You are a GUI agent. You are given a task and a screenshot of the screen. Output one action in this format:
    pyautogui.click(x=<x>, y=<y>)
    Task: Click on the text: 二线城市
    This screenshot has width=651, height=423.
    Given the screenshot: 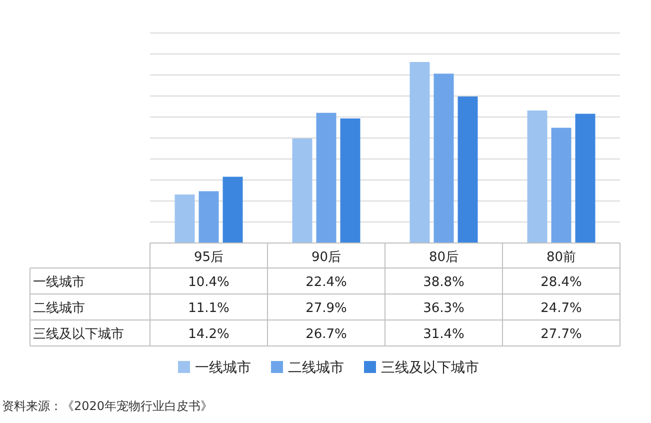 What is the action you would take?
    pyautogui.click(x=59, y=308)
    